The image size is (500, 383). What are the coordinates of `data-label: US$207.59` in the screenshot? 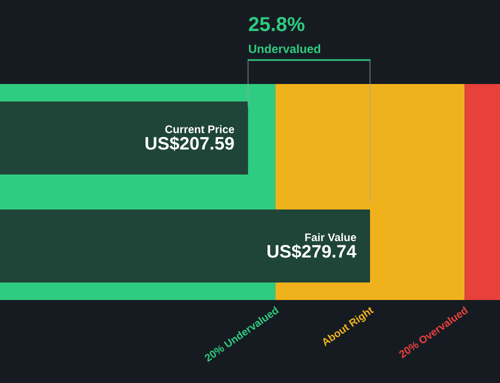 It's located at (190, 143).